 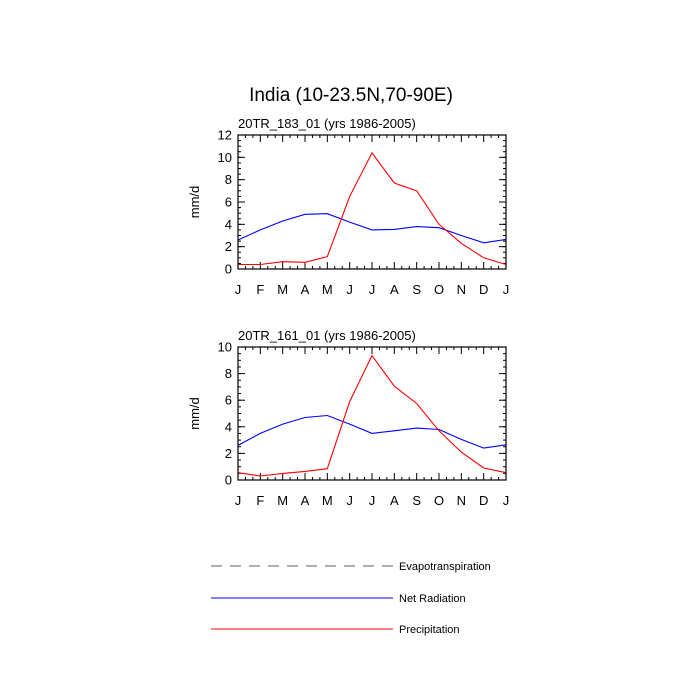 What do you see at coordinates (432, 599) in the screenshot?
I see `legend-label: Net Radiation` at bounding box center [432, 599].